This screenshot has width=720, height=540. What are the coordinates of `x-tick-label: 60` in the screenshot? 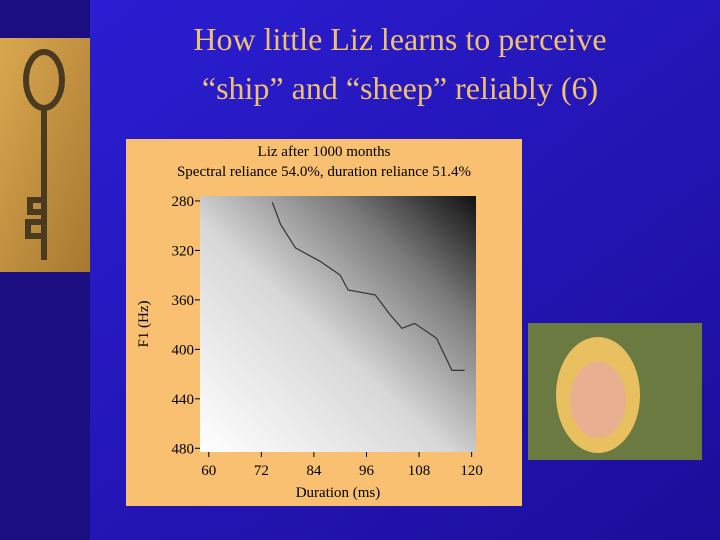 It's located at (208, 471).